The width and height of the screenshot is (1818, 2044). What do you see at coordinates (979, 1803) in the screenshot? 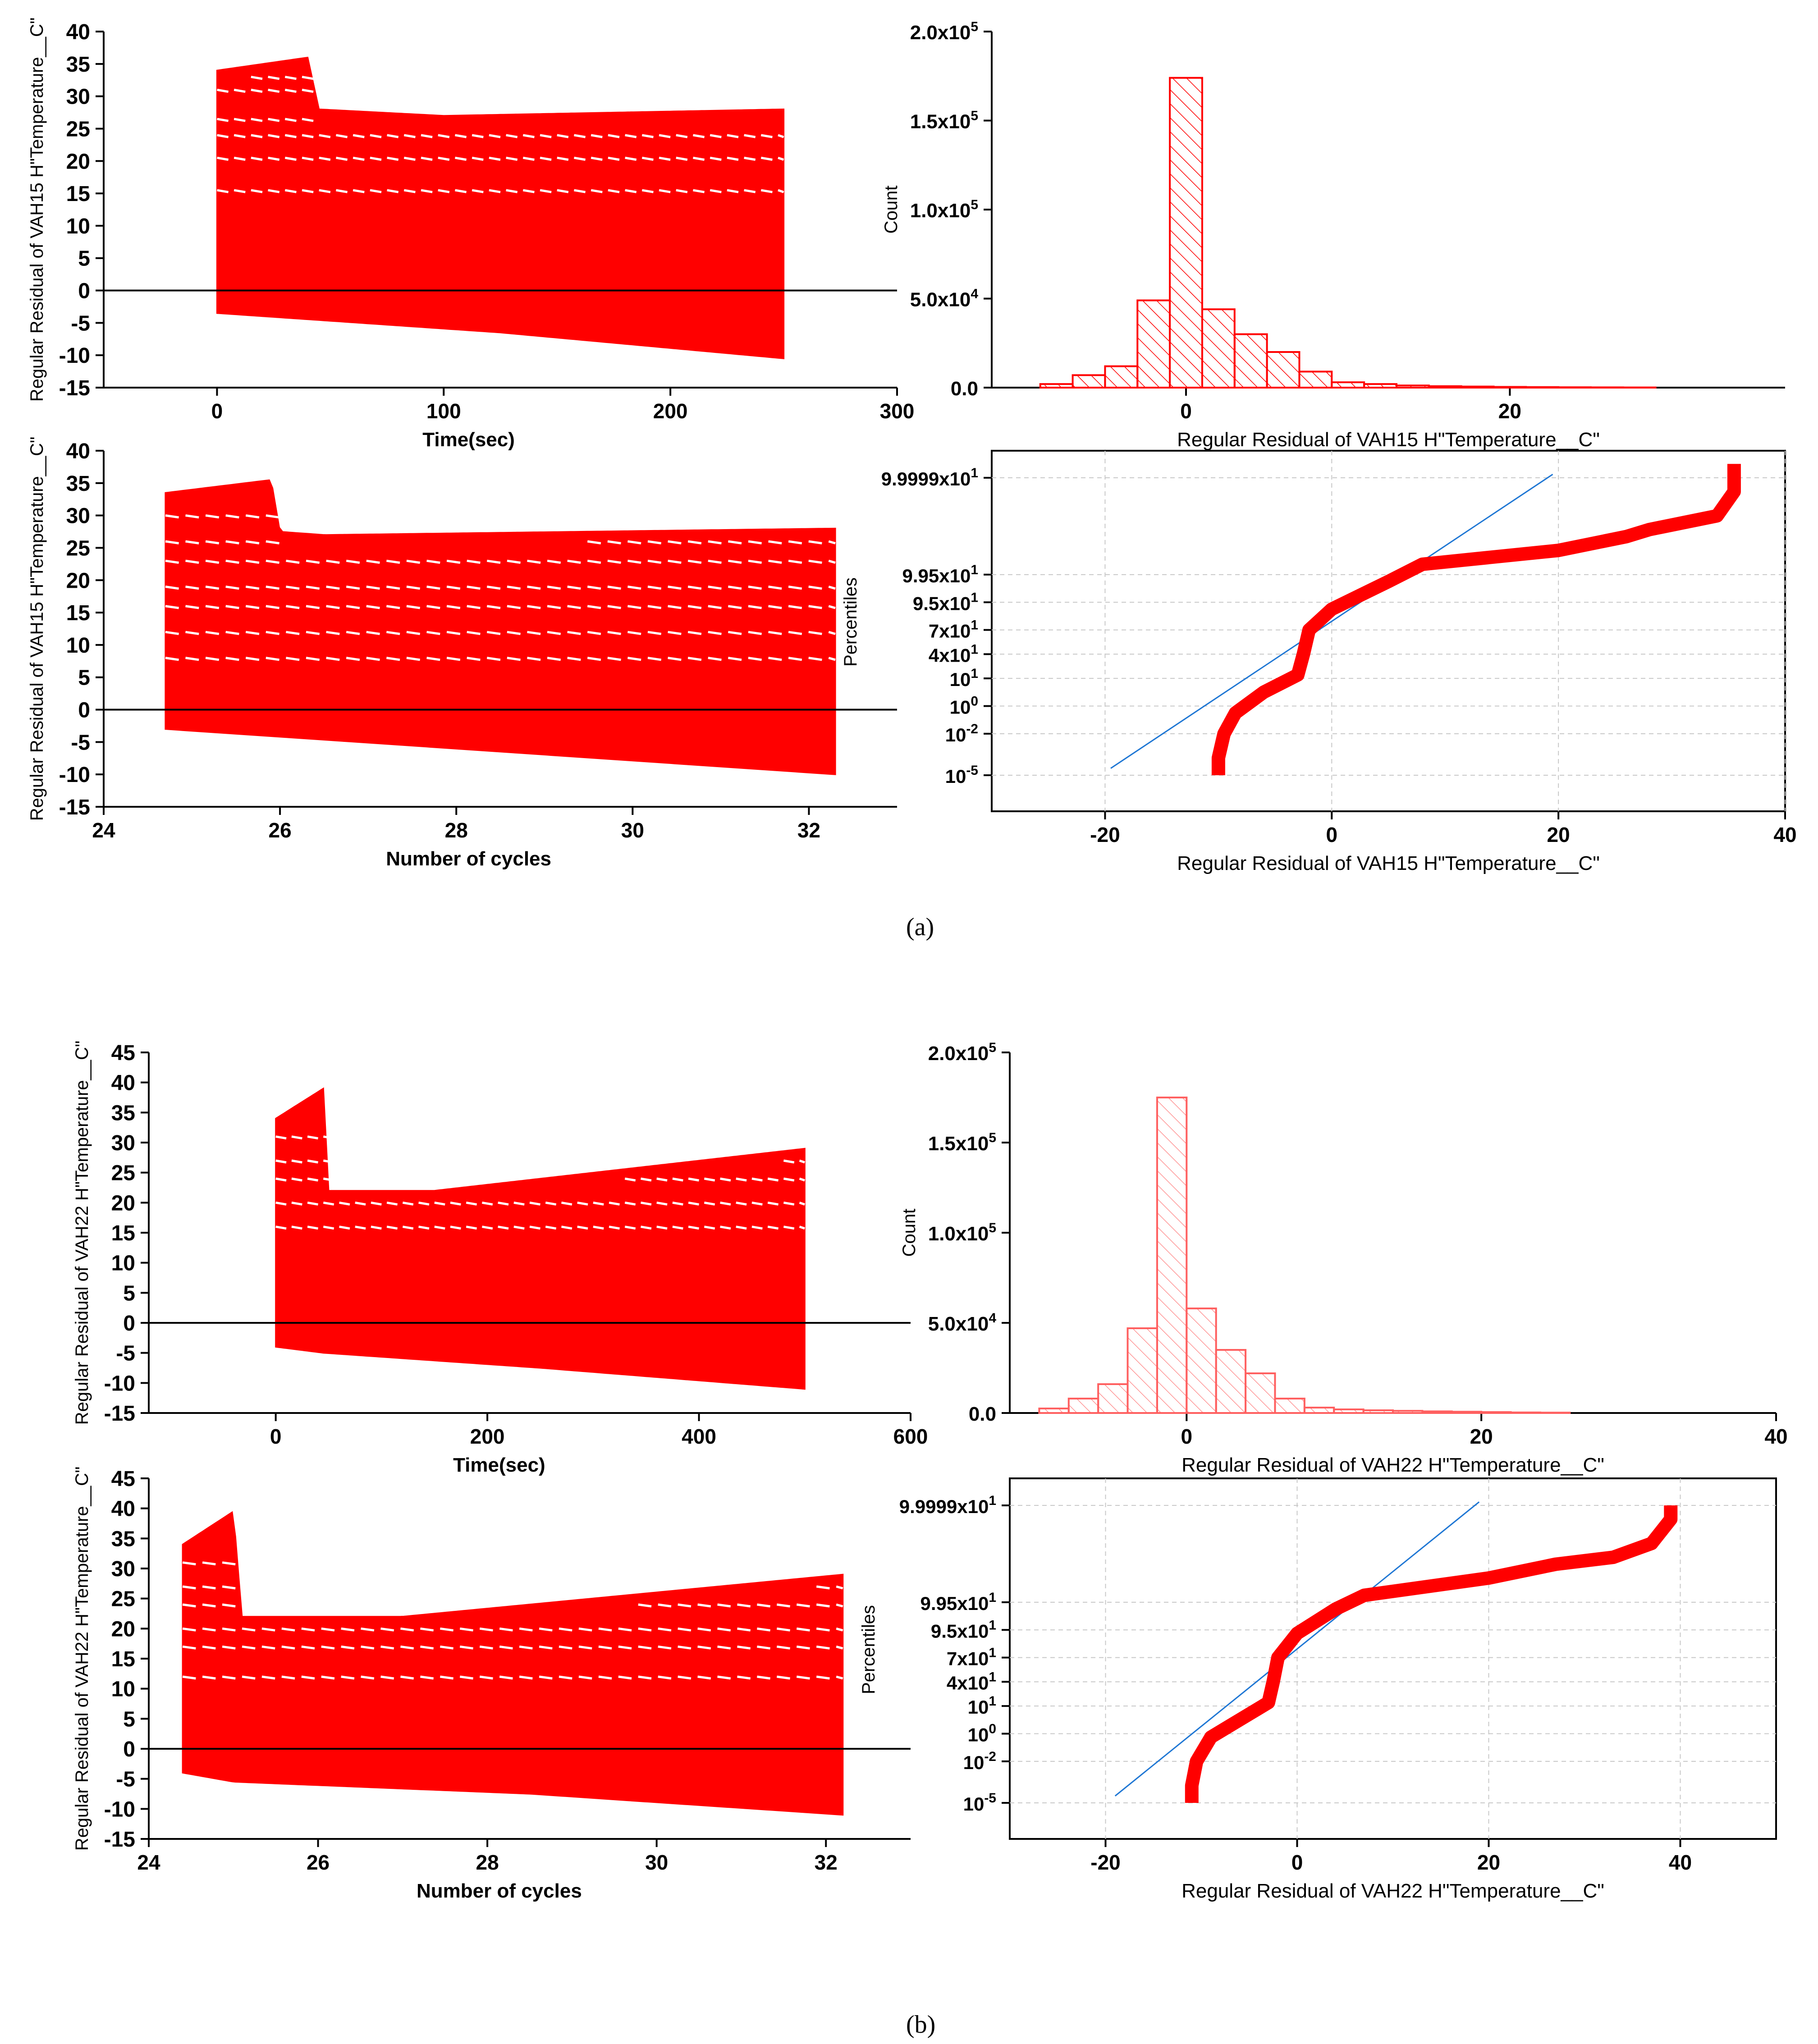
I see `y-tick-label: 10⁻⁵` at bounding box center [979, 1803].